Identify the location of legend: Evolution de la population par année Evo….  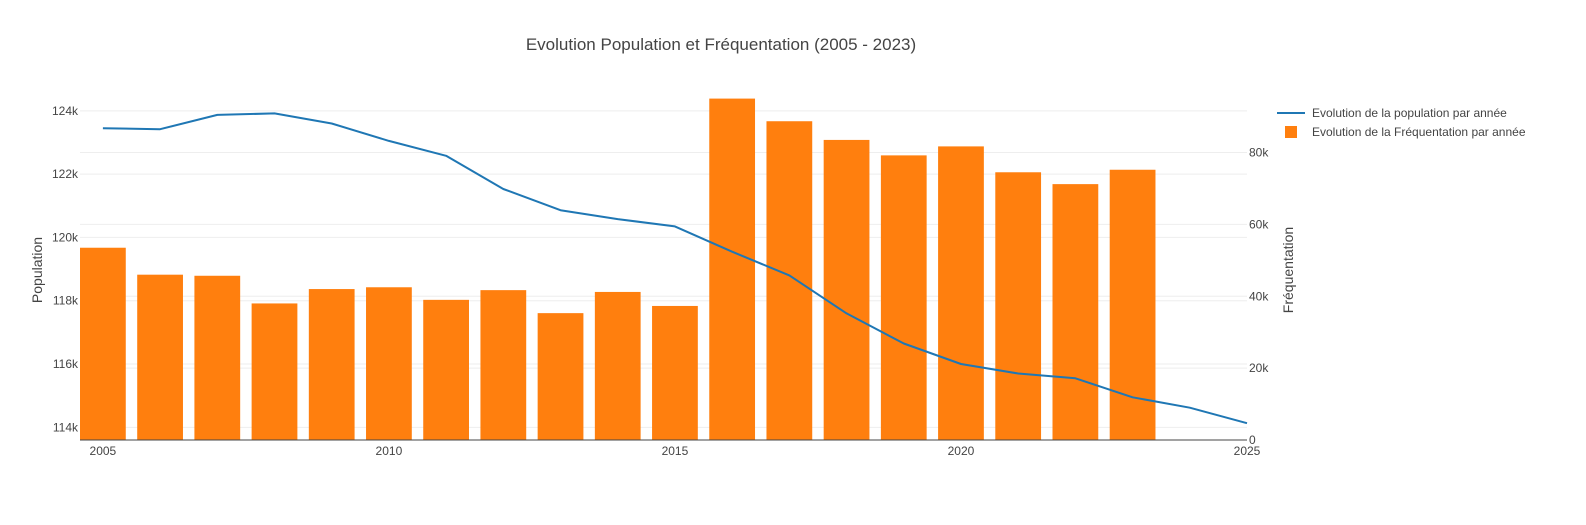
(1401, 122).